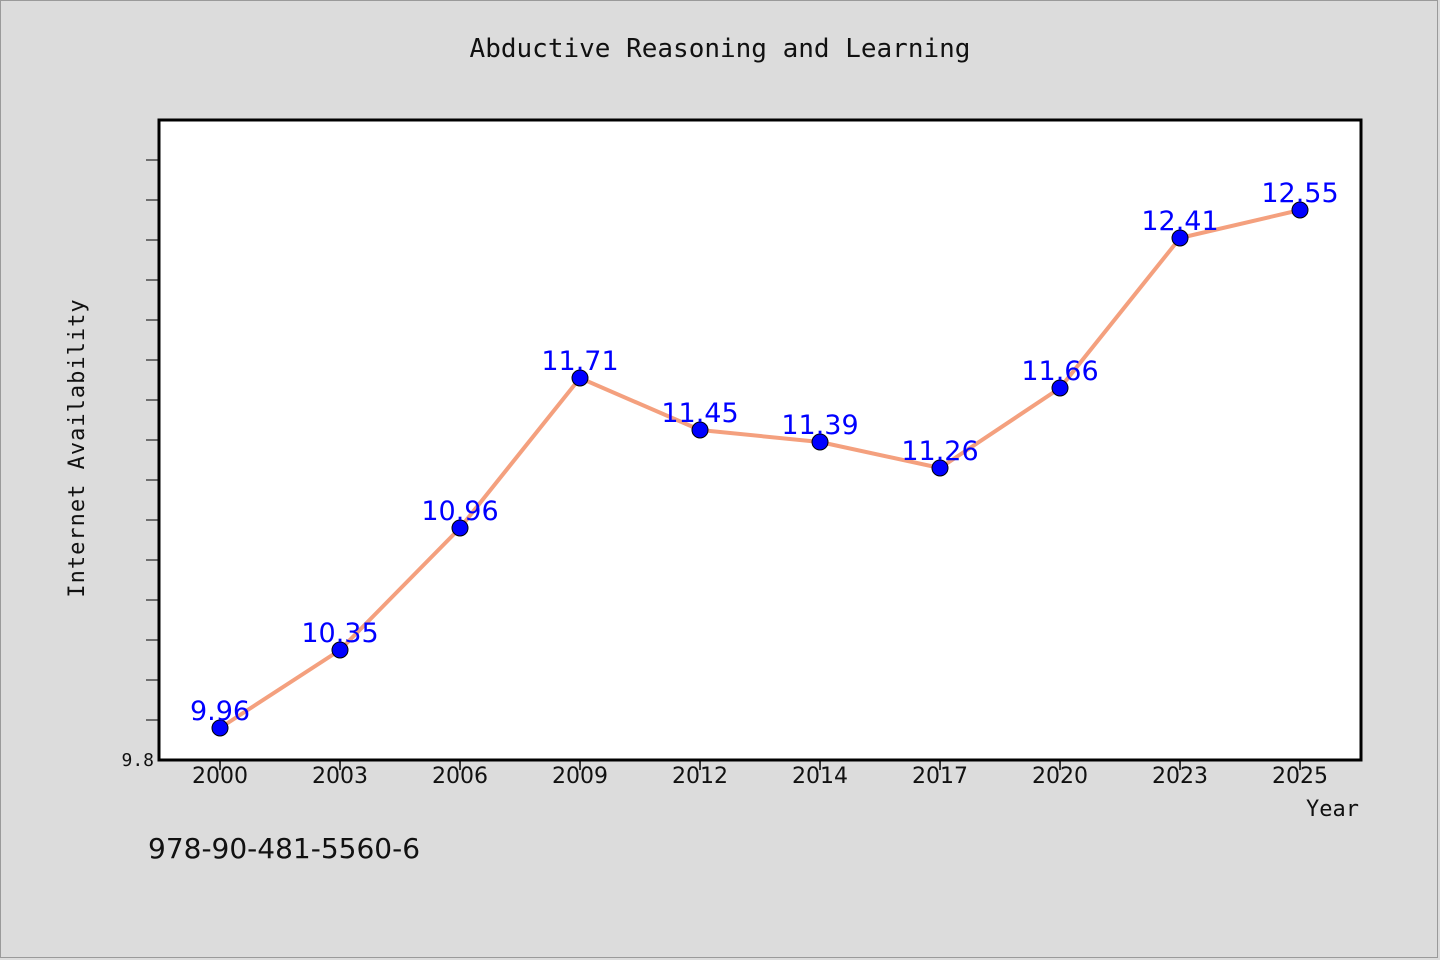 This screenshot has height=960, width=1440. I want to click on data-label: 11.45, so click(699, 413).